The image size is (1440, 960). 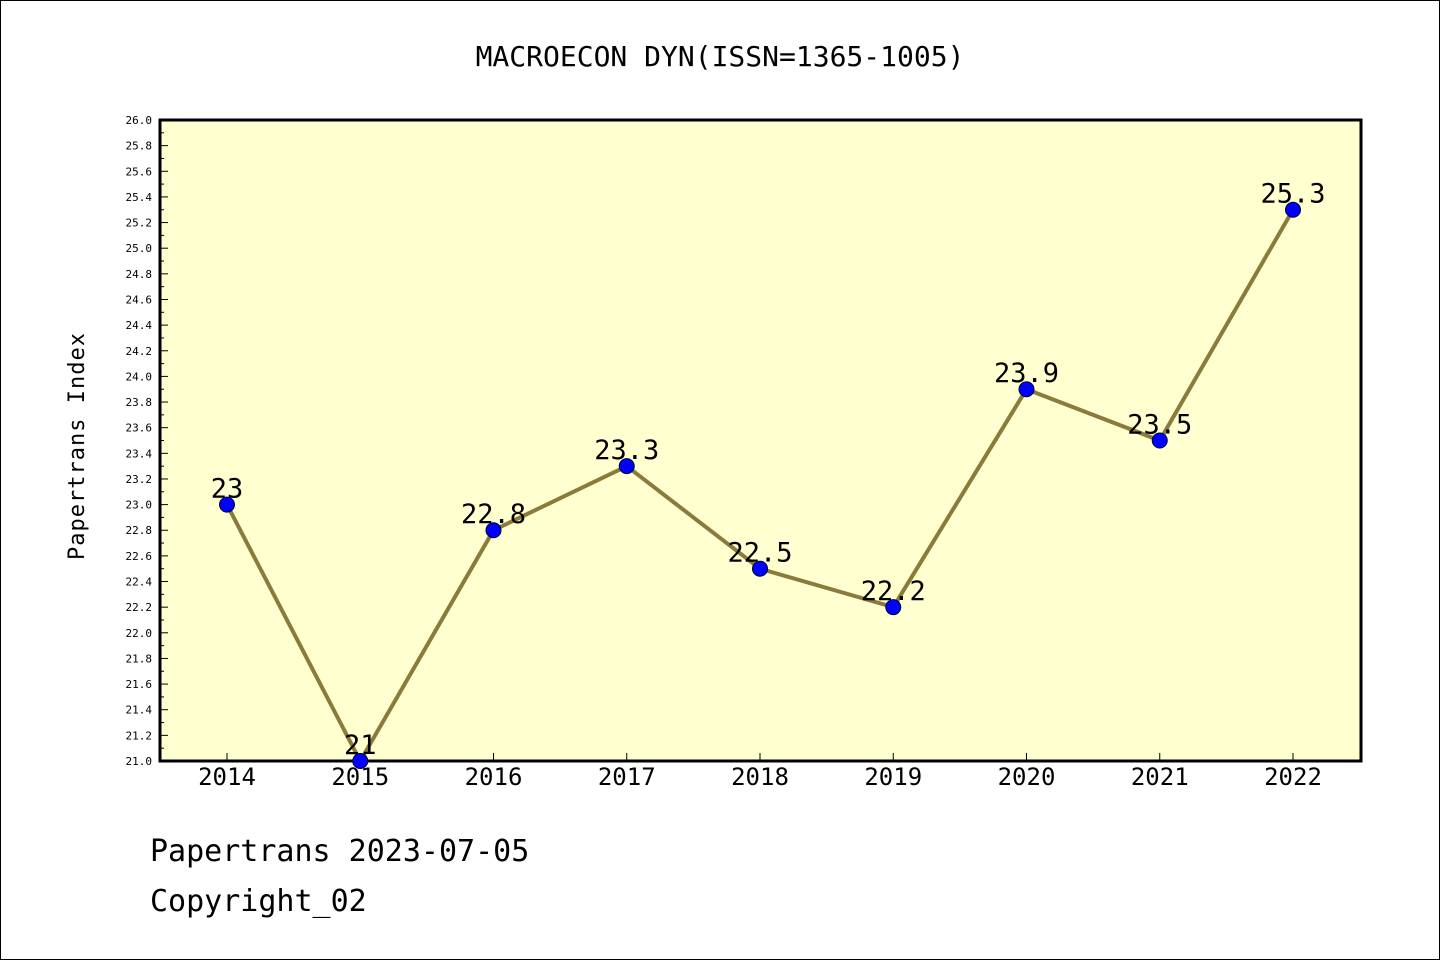 I want to click on y-axis-label: Papertrans Index, so click(x=77, y=446).